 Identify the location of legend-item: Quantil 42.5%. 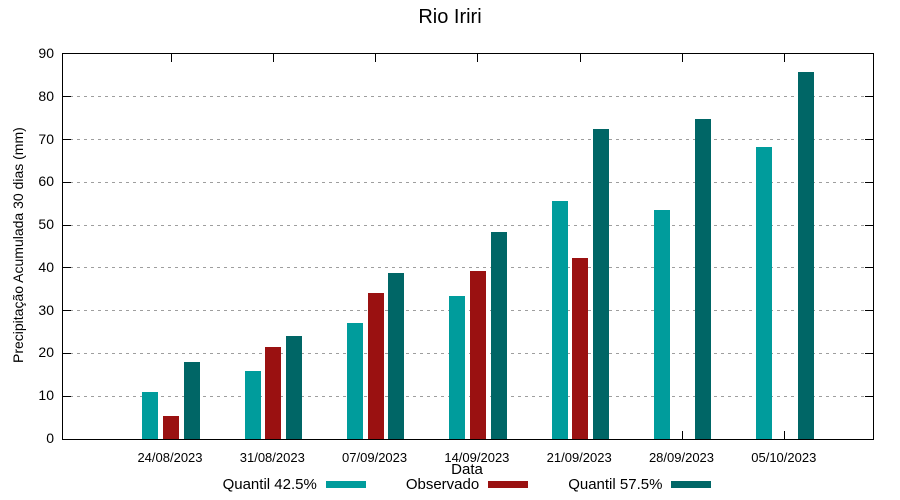
(294, 484).